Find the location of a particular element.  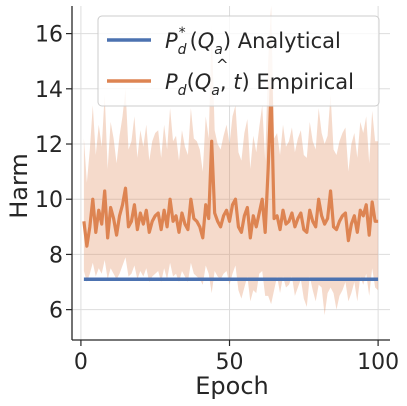

legend-hat-mark: ^ is located at coordinates (222, 65).